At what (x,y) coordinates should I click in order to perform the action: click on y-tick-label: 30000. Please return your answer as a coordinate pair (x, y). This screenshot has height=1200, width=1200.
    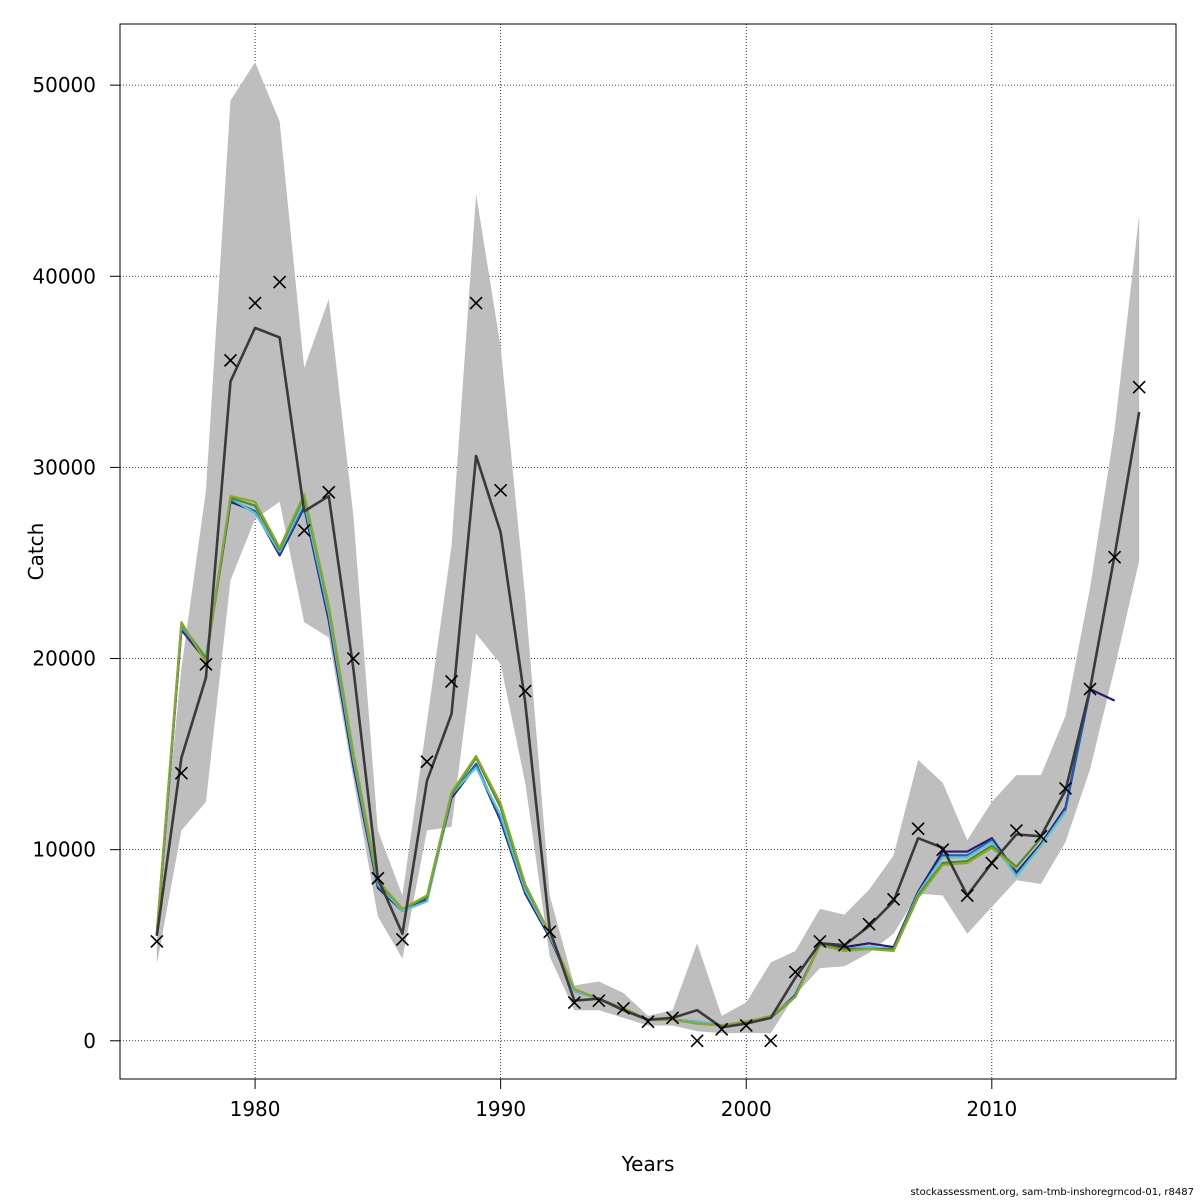
    Looking at the image, I should click on (64, 467).